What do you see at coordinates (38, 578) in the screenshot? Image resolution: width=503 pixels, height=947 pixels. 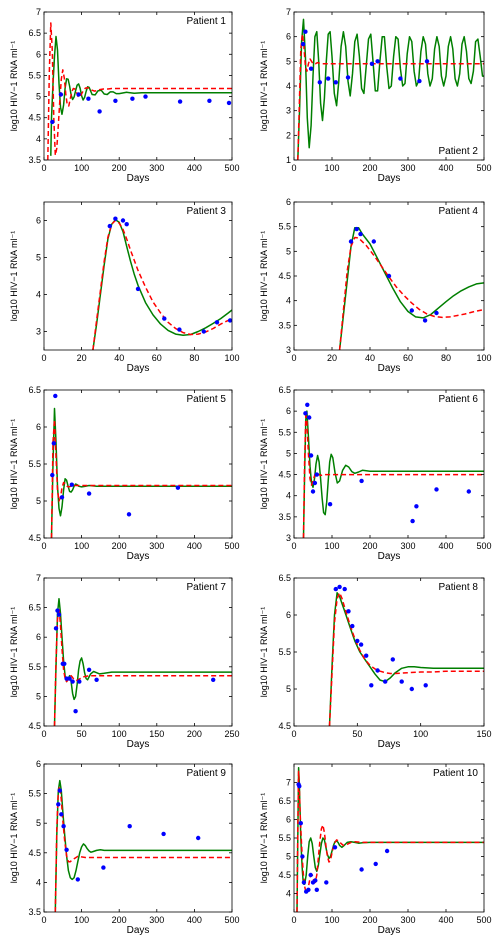 I see `y-tick-label: 7` at bounding box center [38, 578].